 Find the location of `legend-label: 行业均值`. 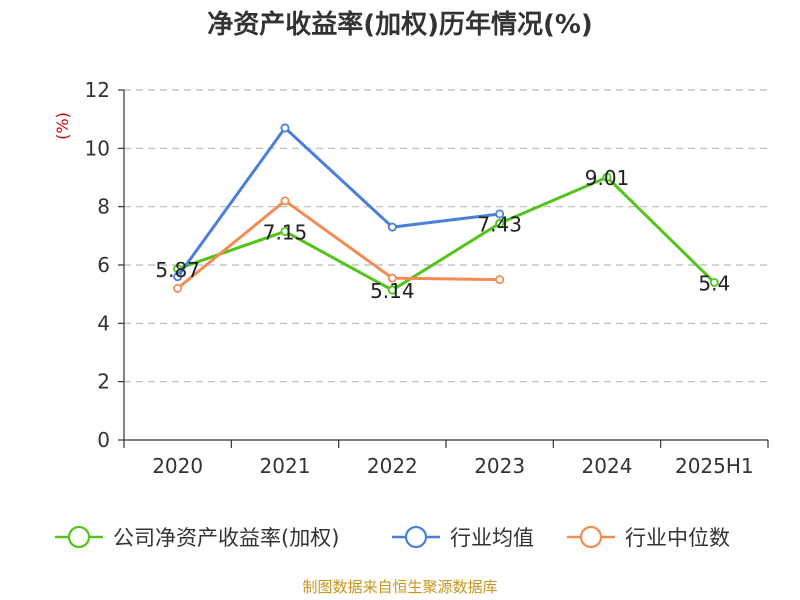

legend-label: 行业均值 is located at coordinates (492, 538).